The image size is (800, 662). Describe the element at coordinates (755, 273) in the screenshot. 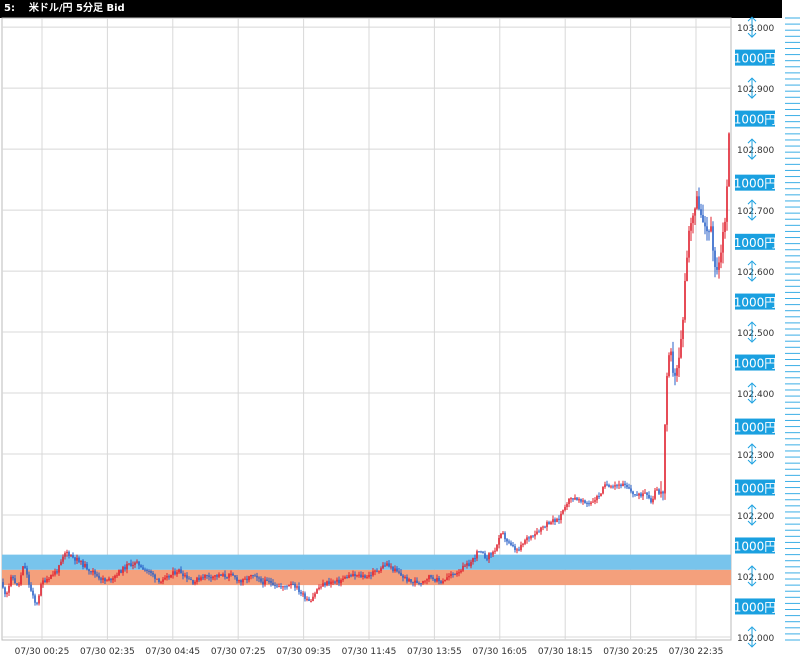

I see `y-tick-label: 102.600` at that location.